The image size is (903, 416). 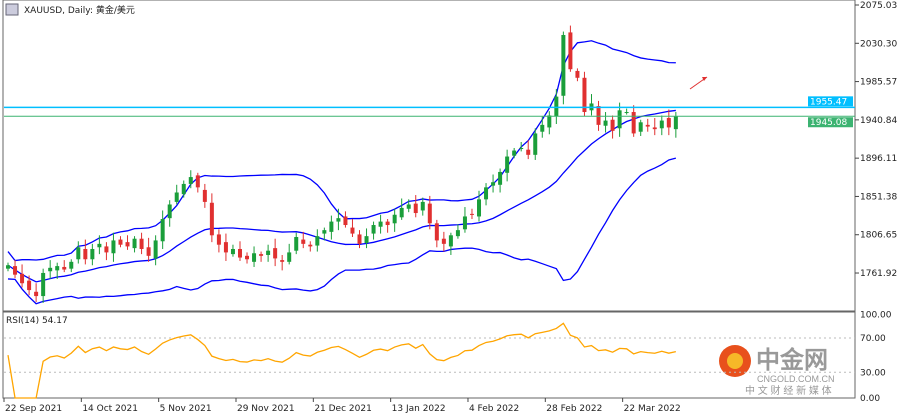 I want to click on price-label: 1955.47, so click(x=828, y=102).